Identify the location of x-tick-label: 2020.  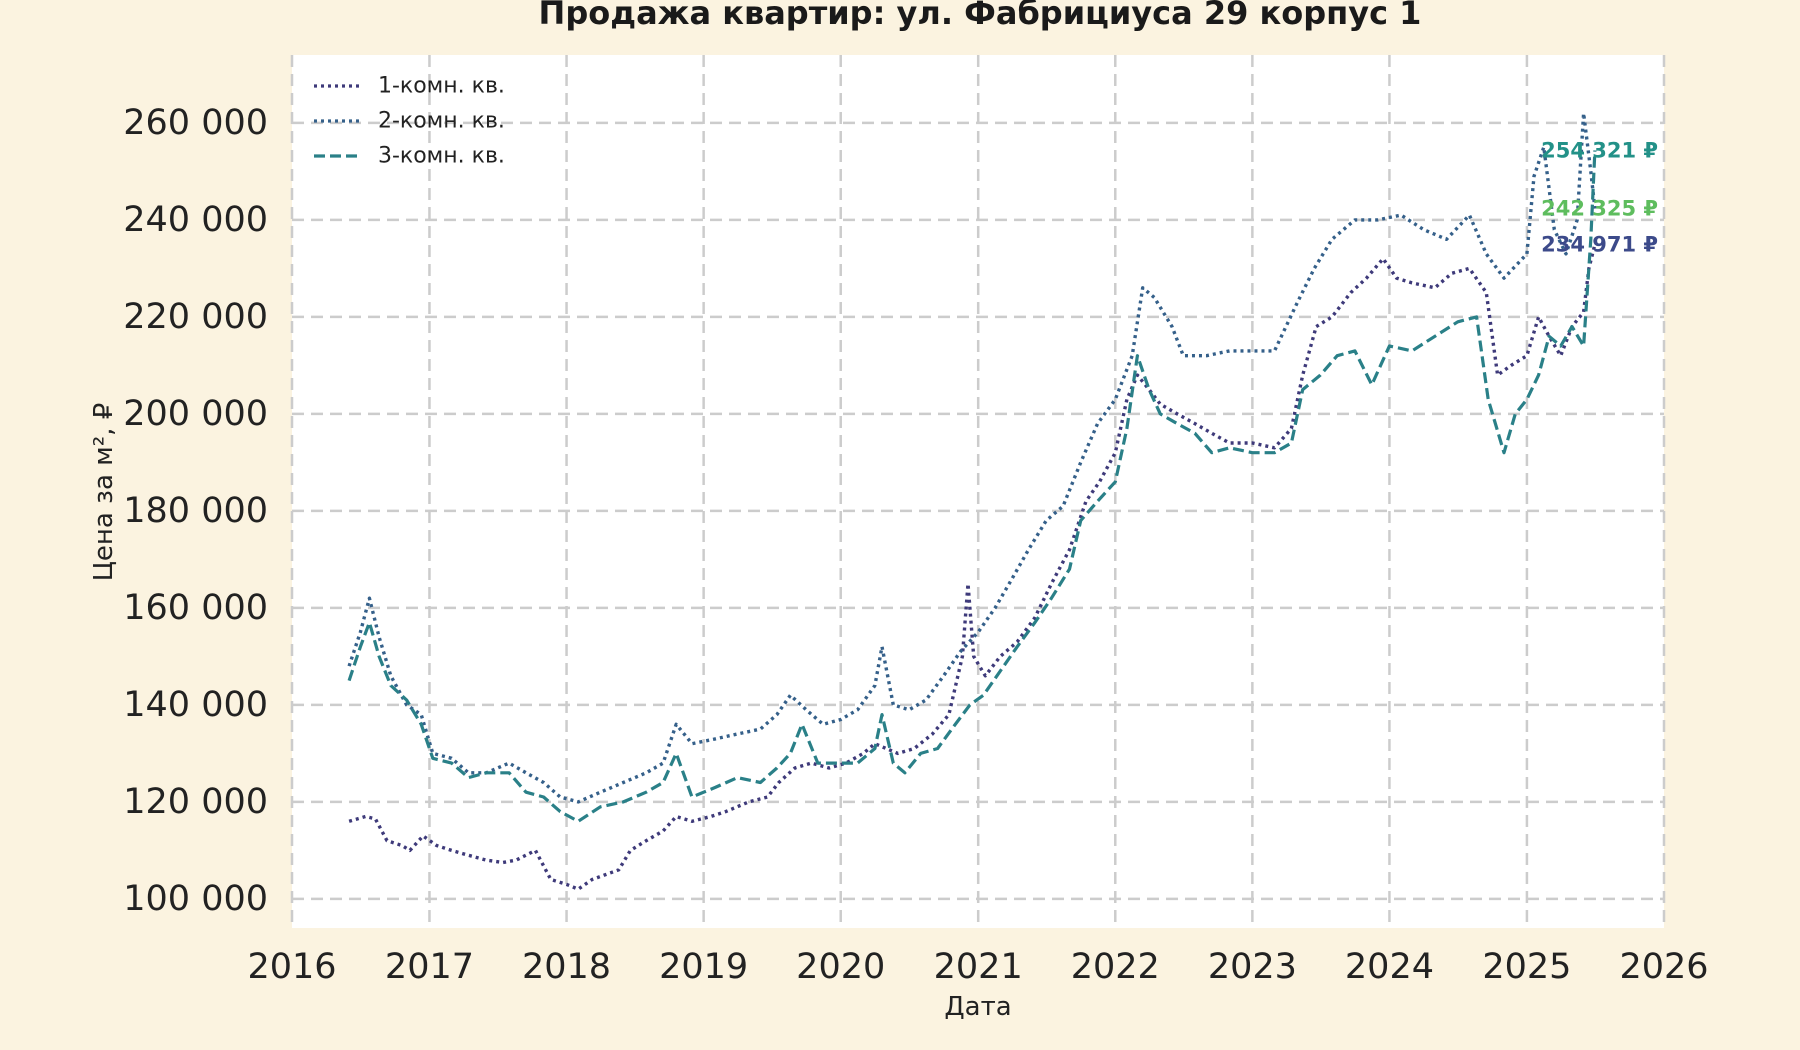
(840, 967).